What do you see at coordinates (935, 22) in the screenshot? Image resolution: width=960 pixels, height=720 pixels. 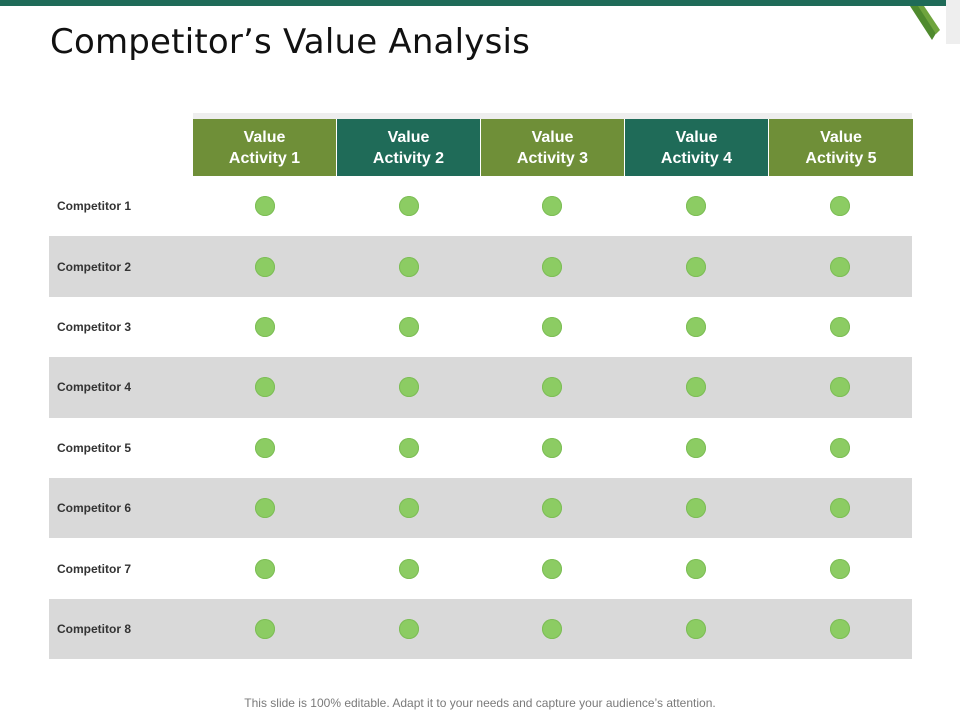 I see `corner-chevron-icon` at bounding box center [935, 22].